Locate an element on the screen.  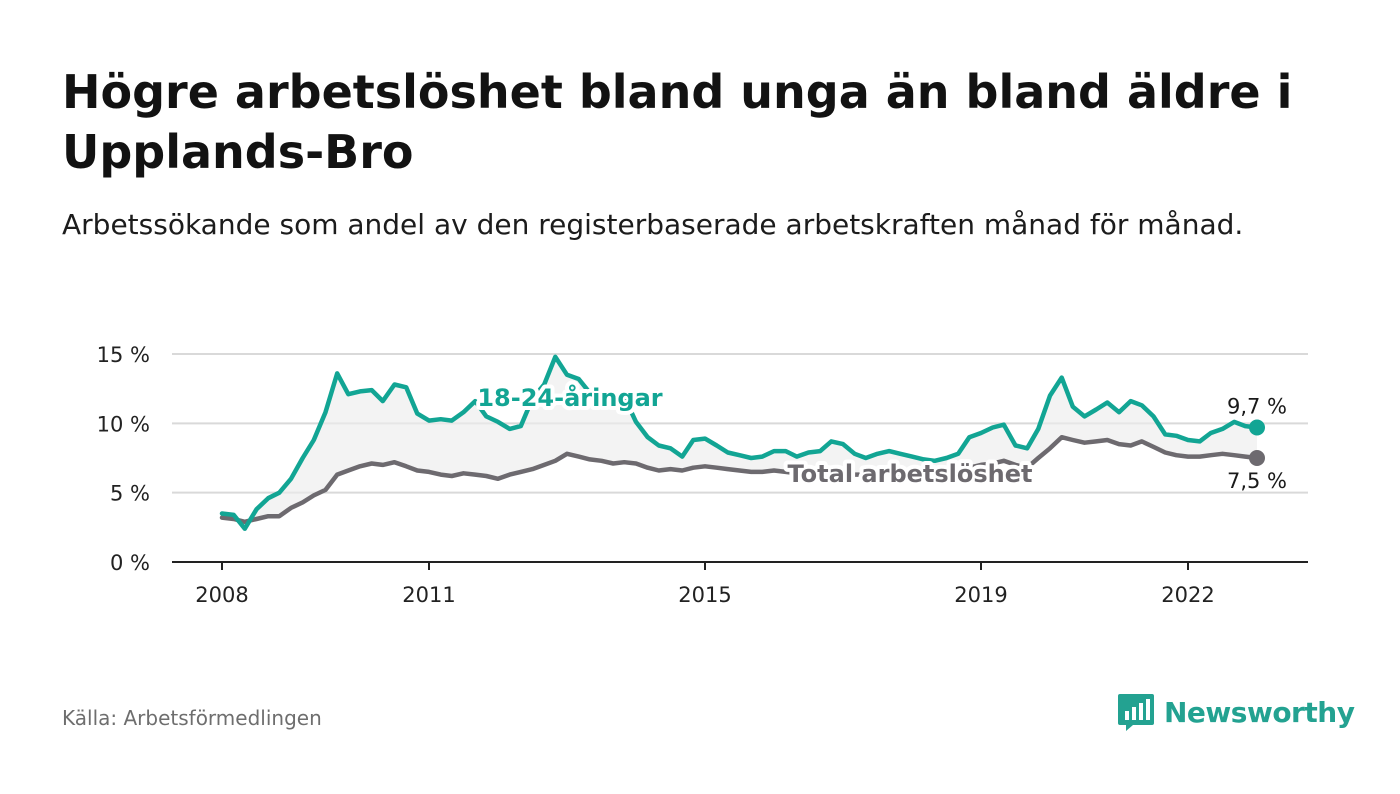
bar-chart-speech-bubble-icon is located at coordinates (1136, 712).